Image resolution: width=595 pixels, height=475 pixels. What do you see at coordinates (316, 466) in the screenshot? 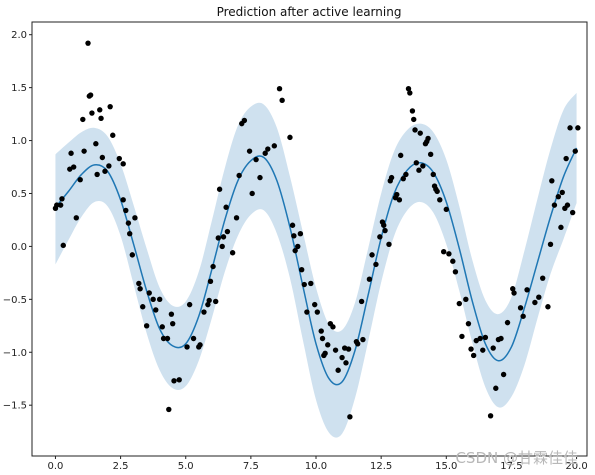
I see `x-tick-label: 10.0` at bounding box center [316, 466].